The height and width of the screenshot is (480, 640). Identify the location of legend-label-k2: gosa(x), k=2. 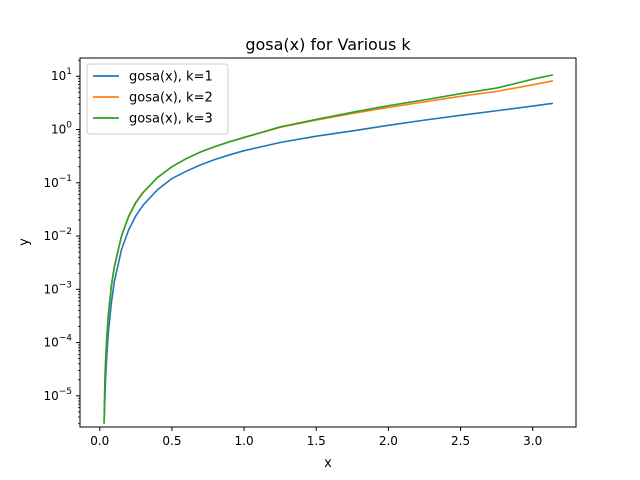
(171, 98).